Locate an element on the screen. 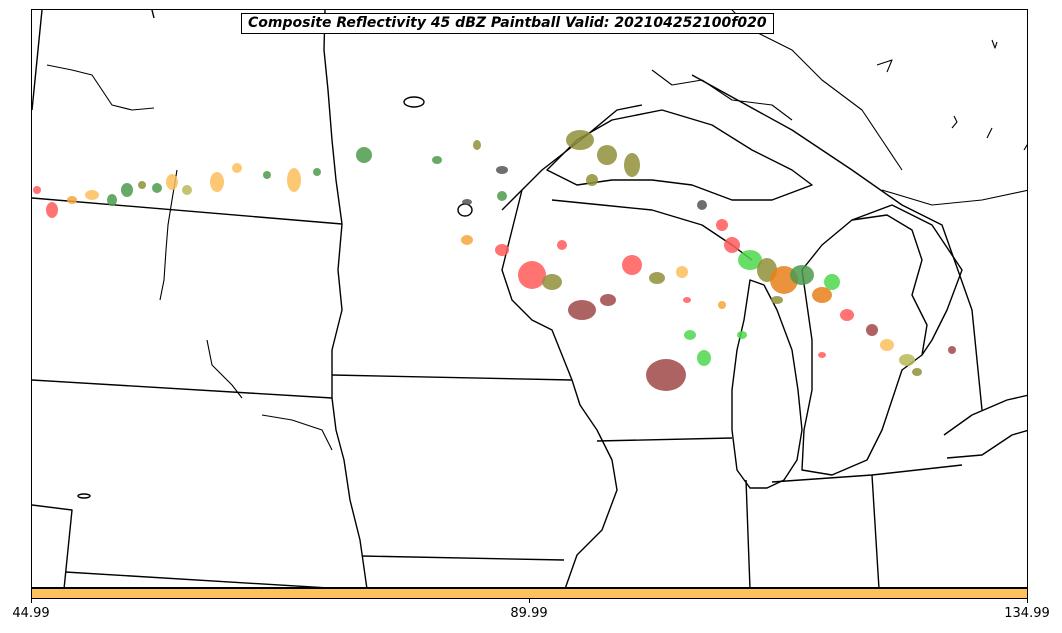  ne-ks-line is located at coordinates (52, 545).